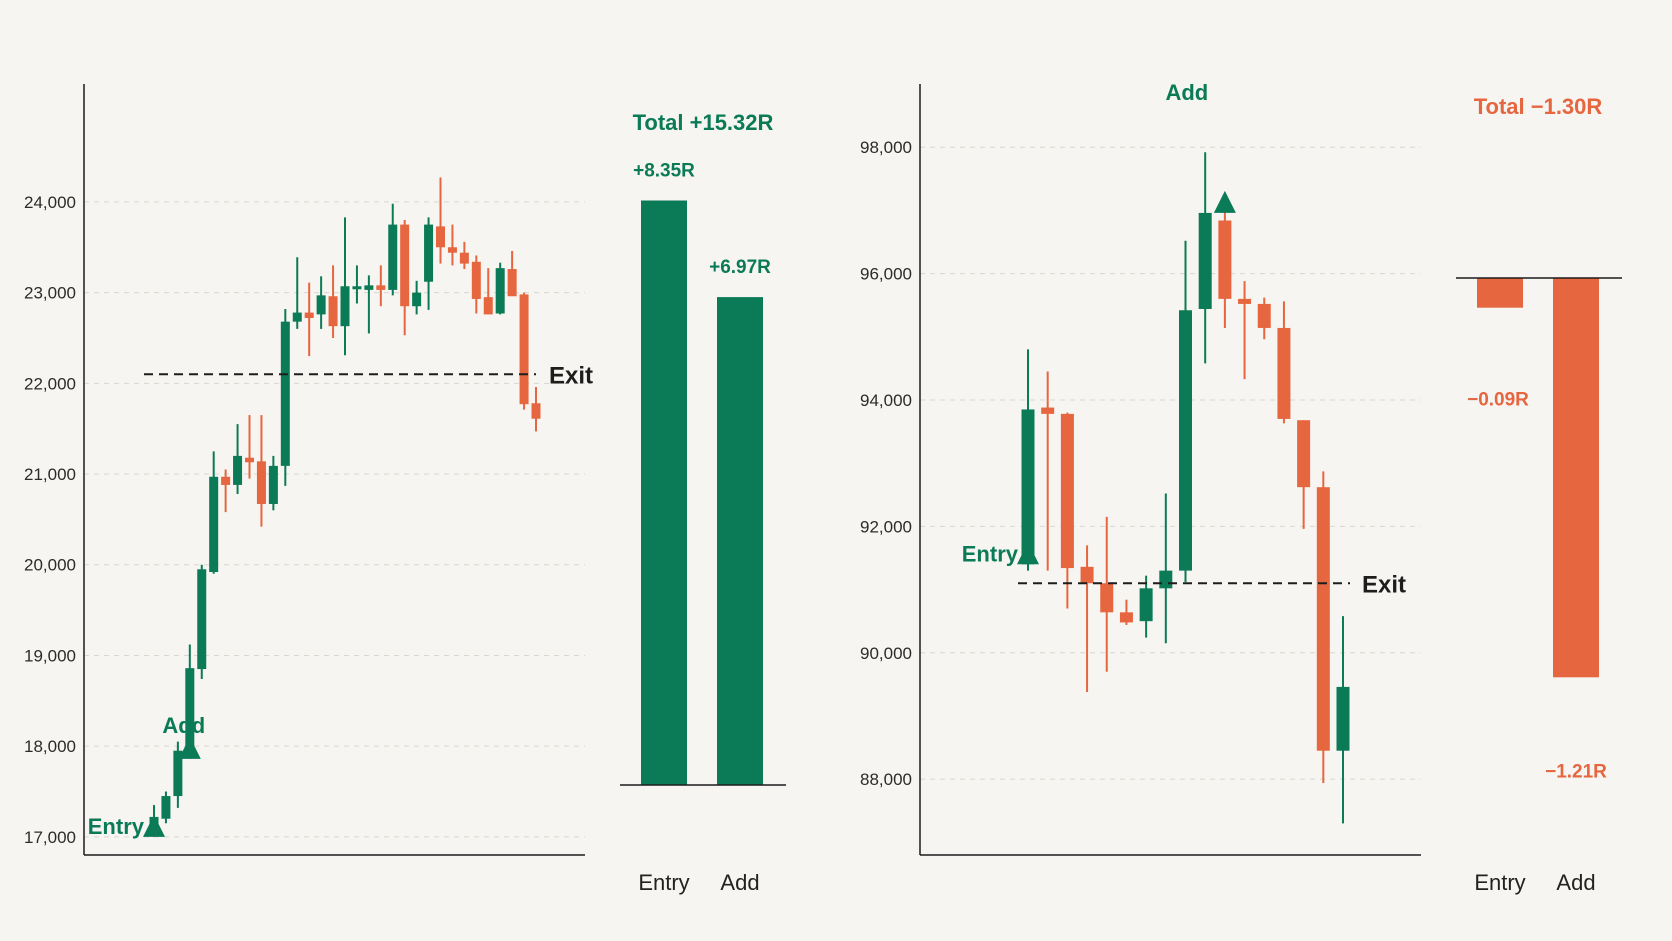 Image resolution: width=1672 pixels, height=941 pixels. Describe the element at coordinates (886, 400) in the screenshot. I see `panel2-y-tick-label: 94,000` at that location.